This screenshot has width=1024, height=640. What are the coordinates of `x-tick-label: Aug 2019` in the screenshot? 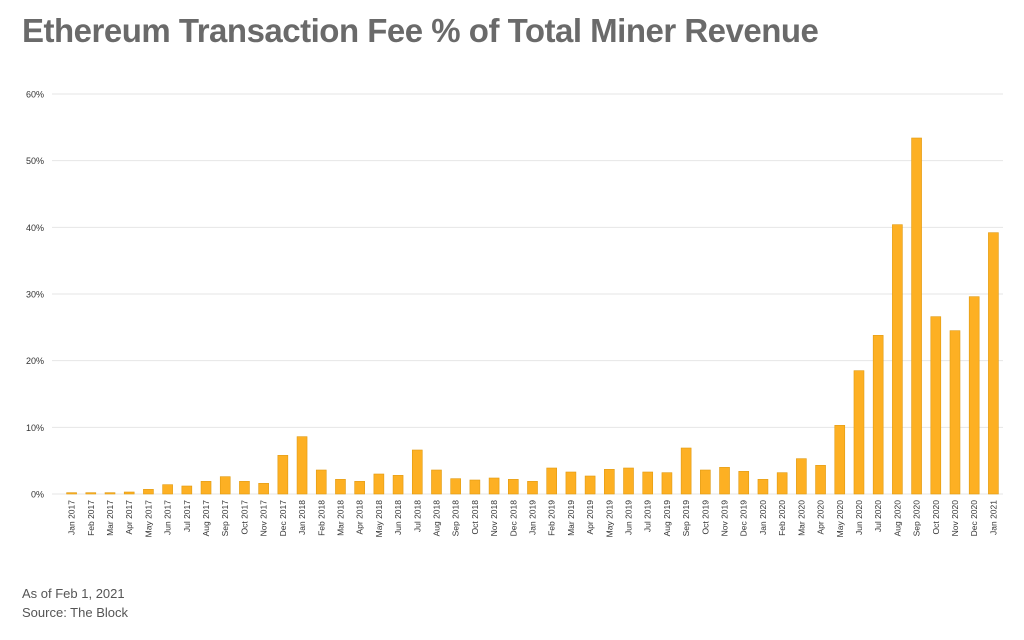 It's located at (667, 518).